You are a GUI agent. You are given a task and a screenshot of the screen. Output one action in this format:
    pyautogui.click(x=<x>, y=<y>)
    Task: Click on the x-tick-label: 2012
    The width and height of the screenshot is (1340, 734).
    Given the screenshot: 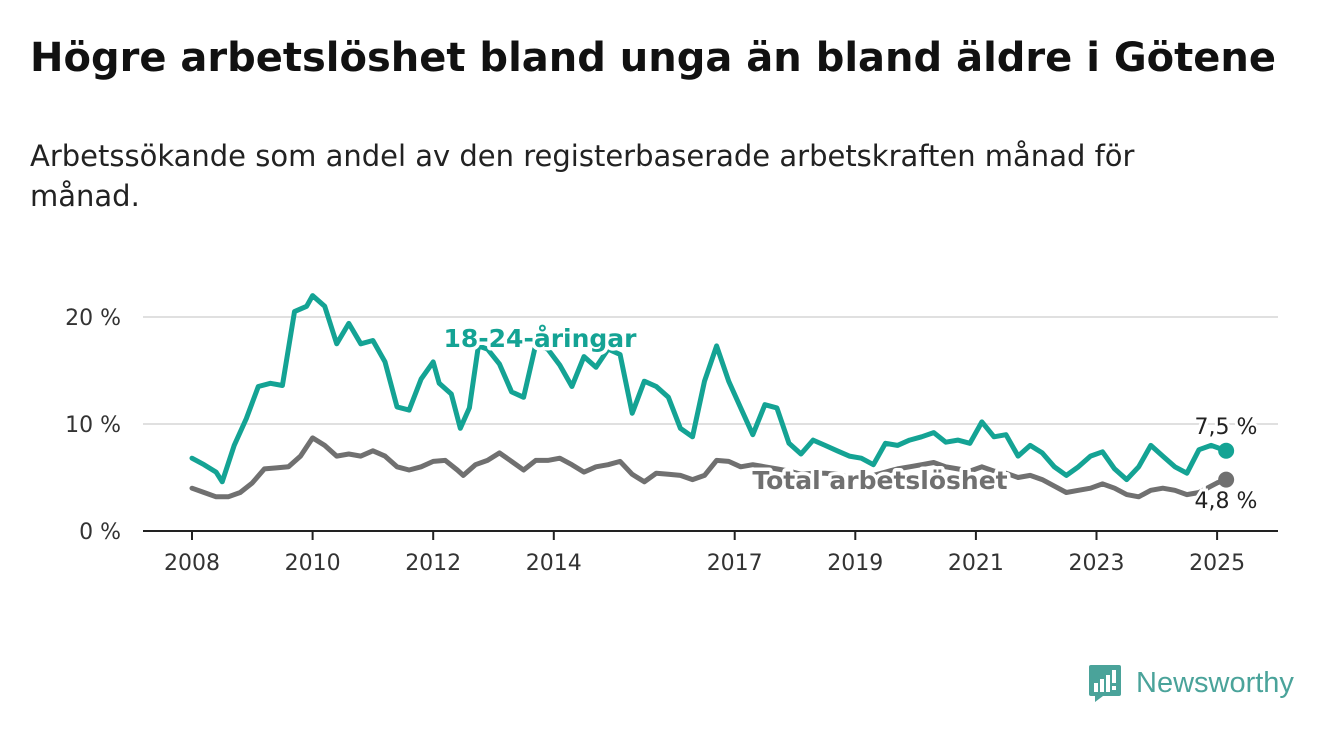 What is the action you would take?
    pyautogui.click(x=433, y=563)
    